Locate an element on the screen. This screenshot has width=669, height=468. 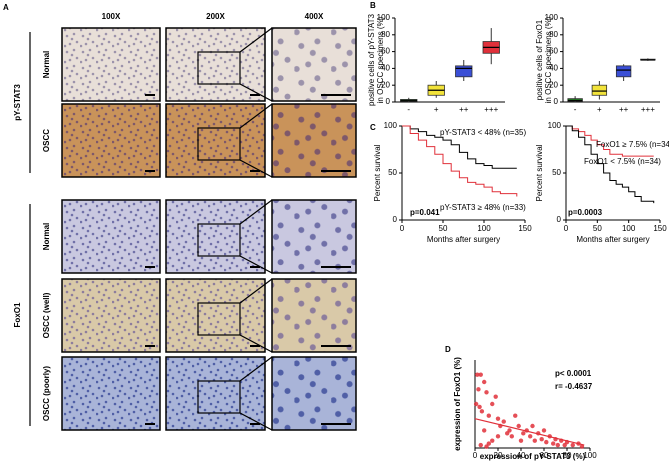
x-tick-label: 80 is located at coordinates (567, 455).